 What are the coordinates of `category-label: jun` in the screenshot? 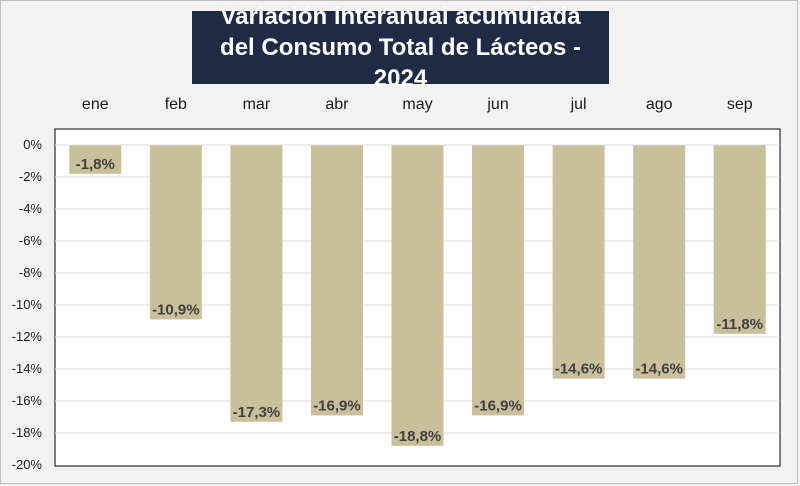 It's located at (497, 104).